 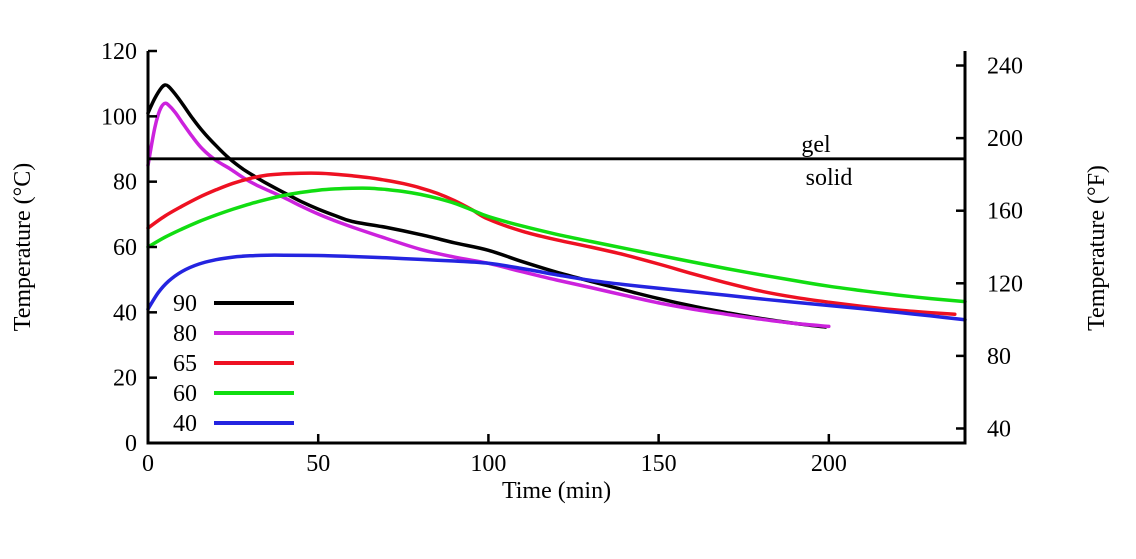 What do you see at coordinates (659, 464) in the screenshot?
I see `x-tick-label-150: 150` at bounding box center [659, 464].